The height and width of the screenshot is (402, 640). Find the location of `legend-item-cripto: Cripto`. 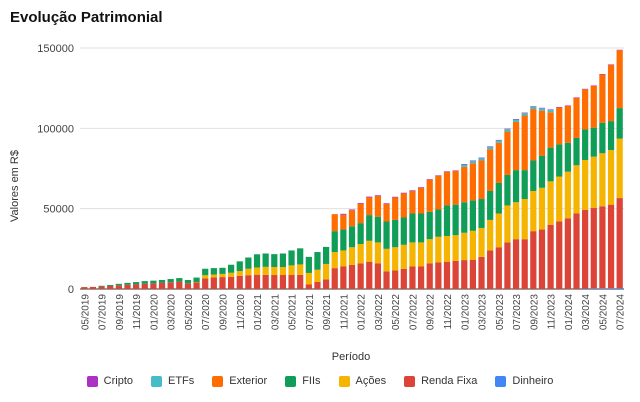

legend-item-cripto: Cripto is located at coordinates (109, 381).